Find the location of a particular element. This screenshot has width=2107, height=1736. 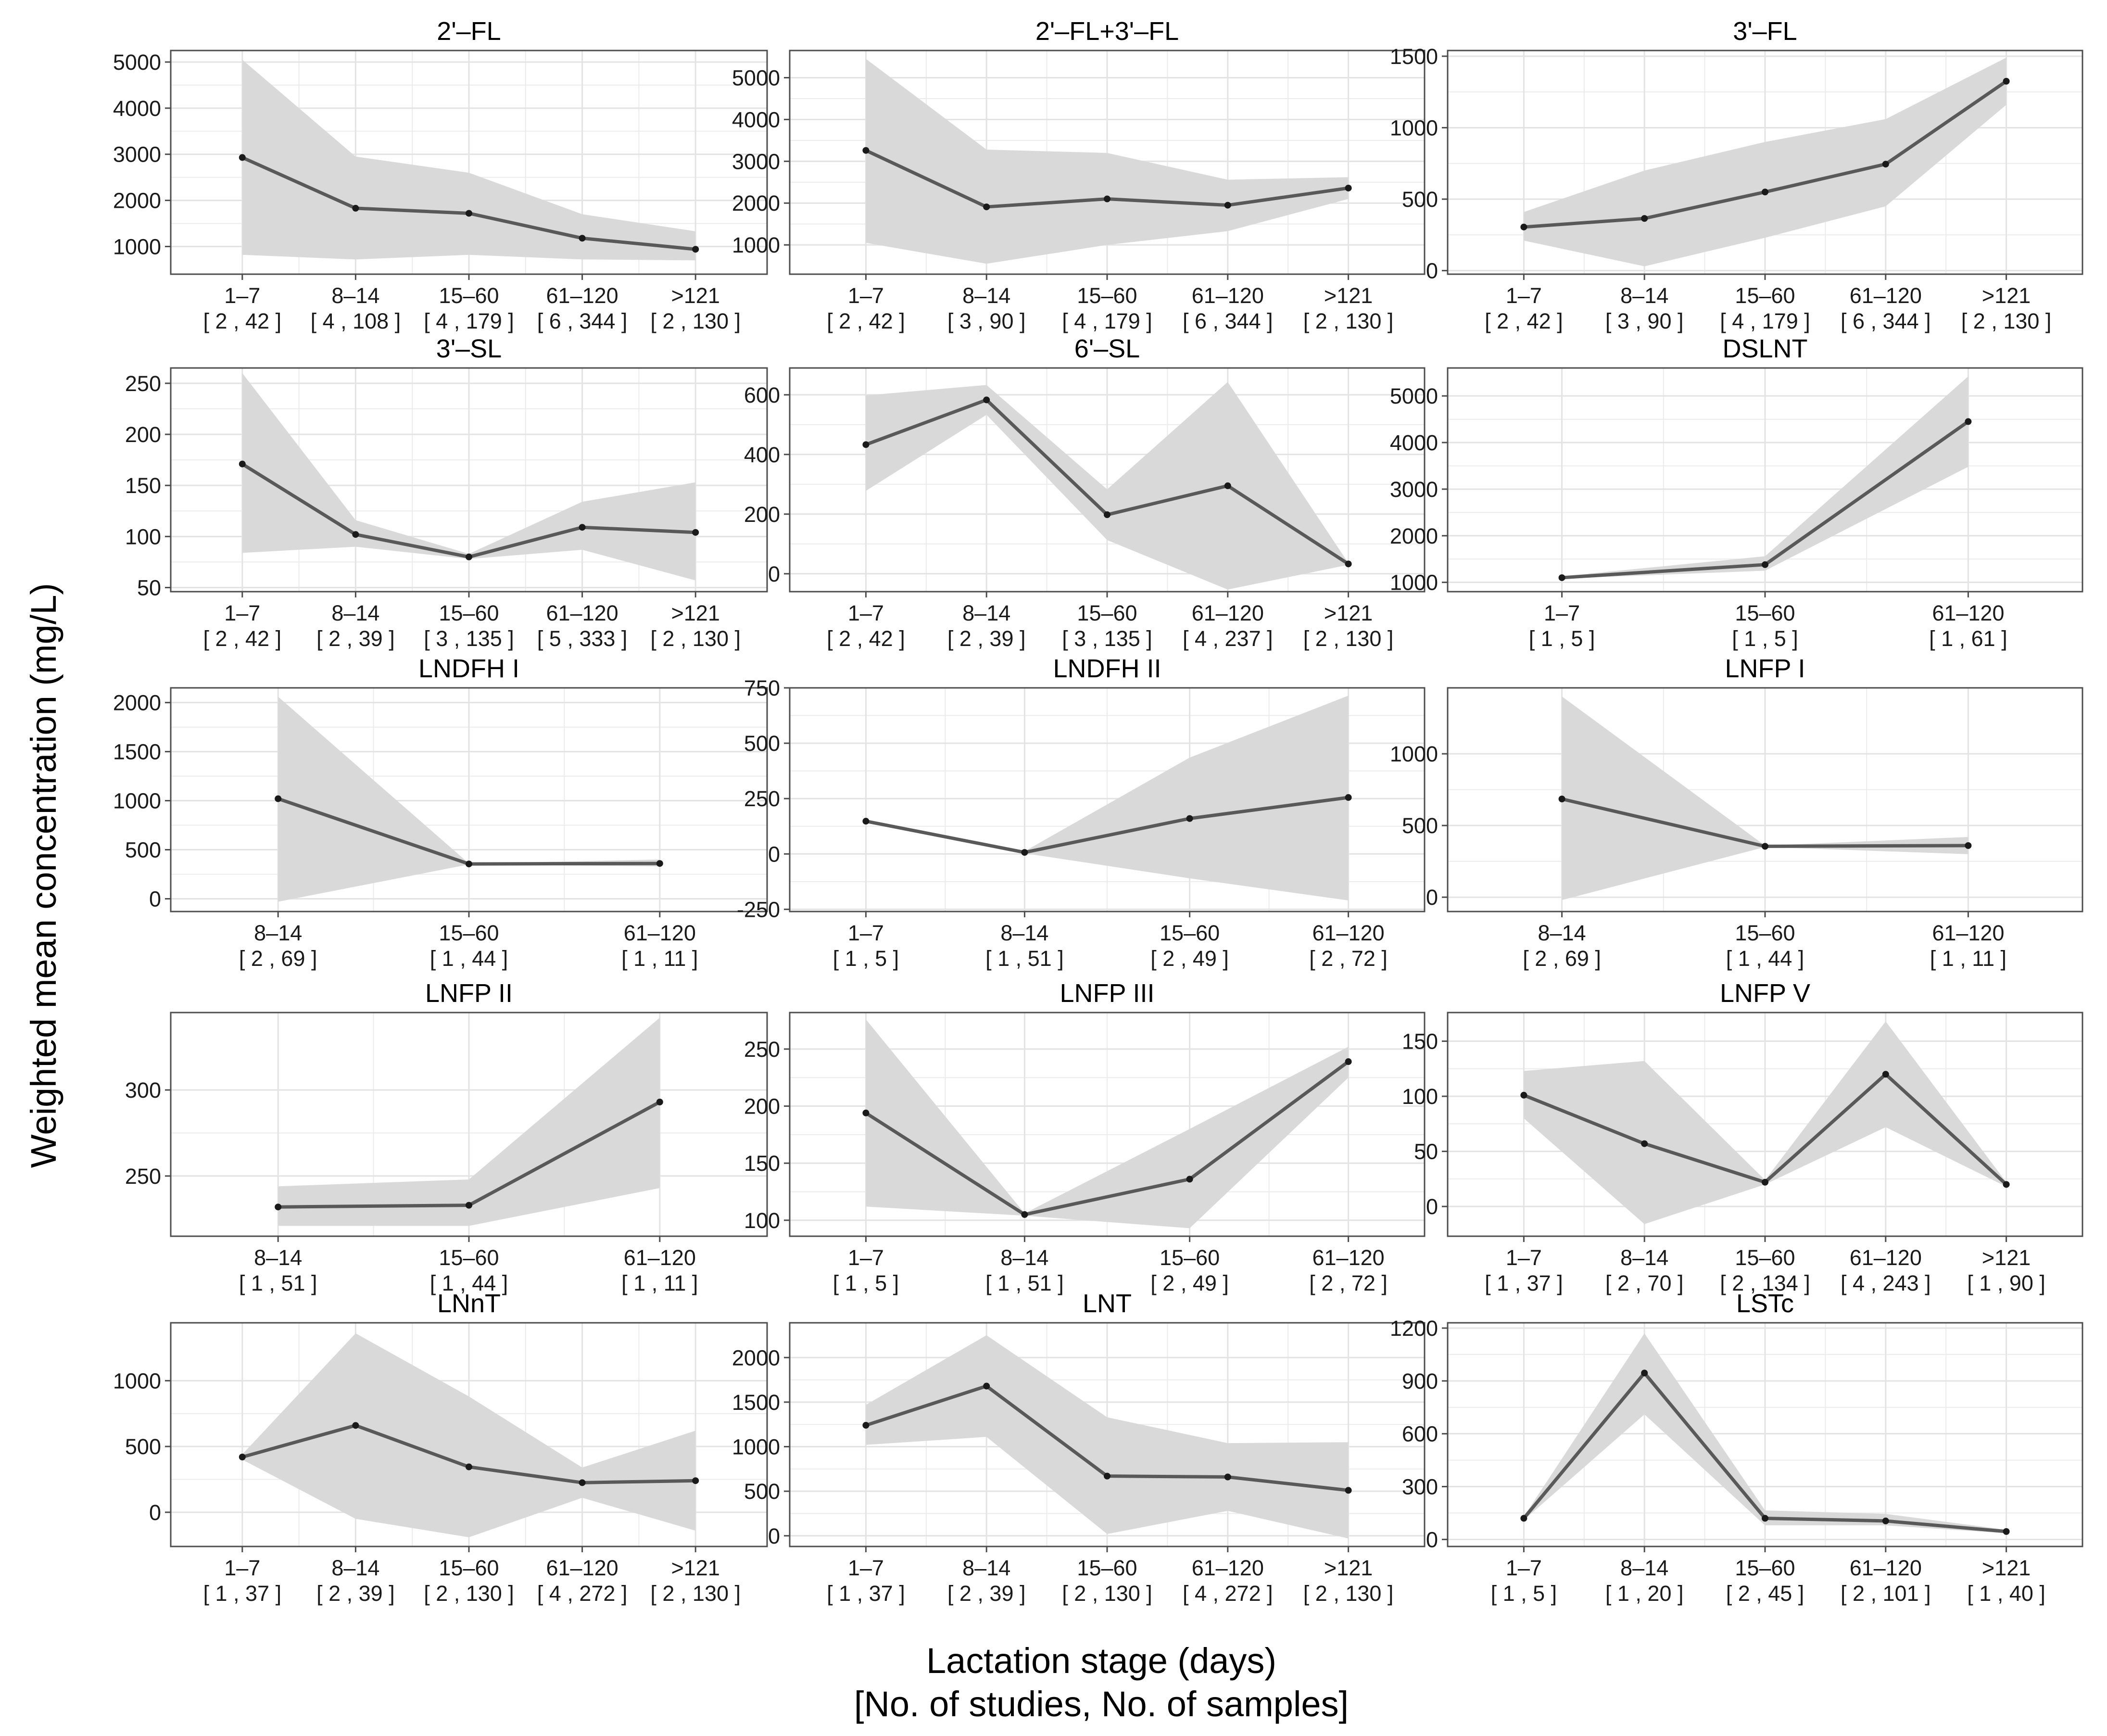

x-count-label: [ 1 , 44 ] is located at coordinates (1765, 959).